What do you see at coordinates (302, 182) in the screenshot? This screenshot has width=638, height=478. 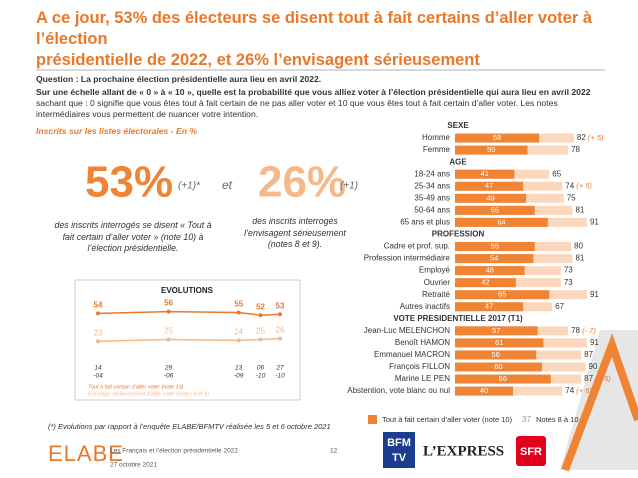 I see `kpi-value: 26%` at bounding box center [302, 182].